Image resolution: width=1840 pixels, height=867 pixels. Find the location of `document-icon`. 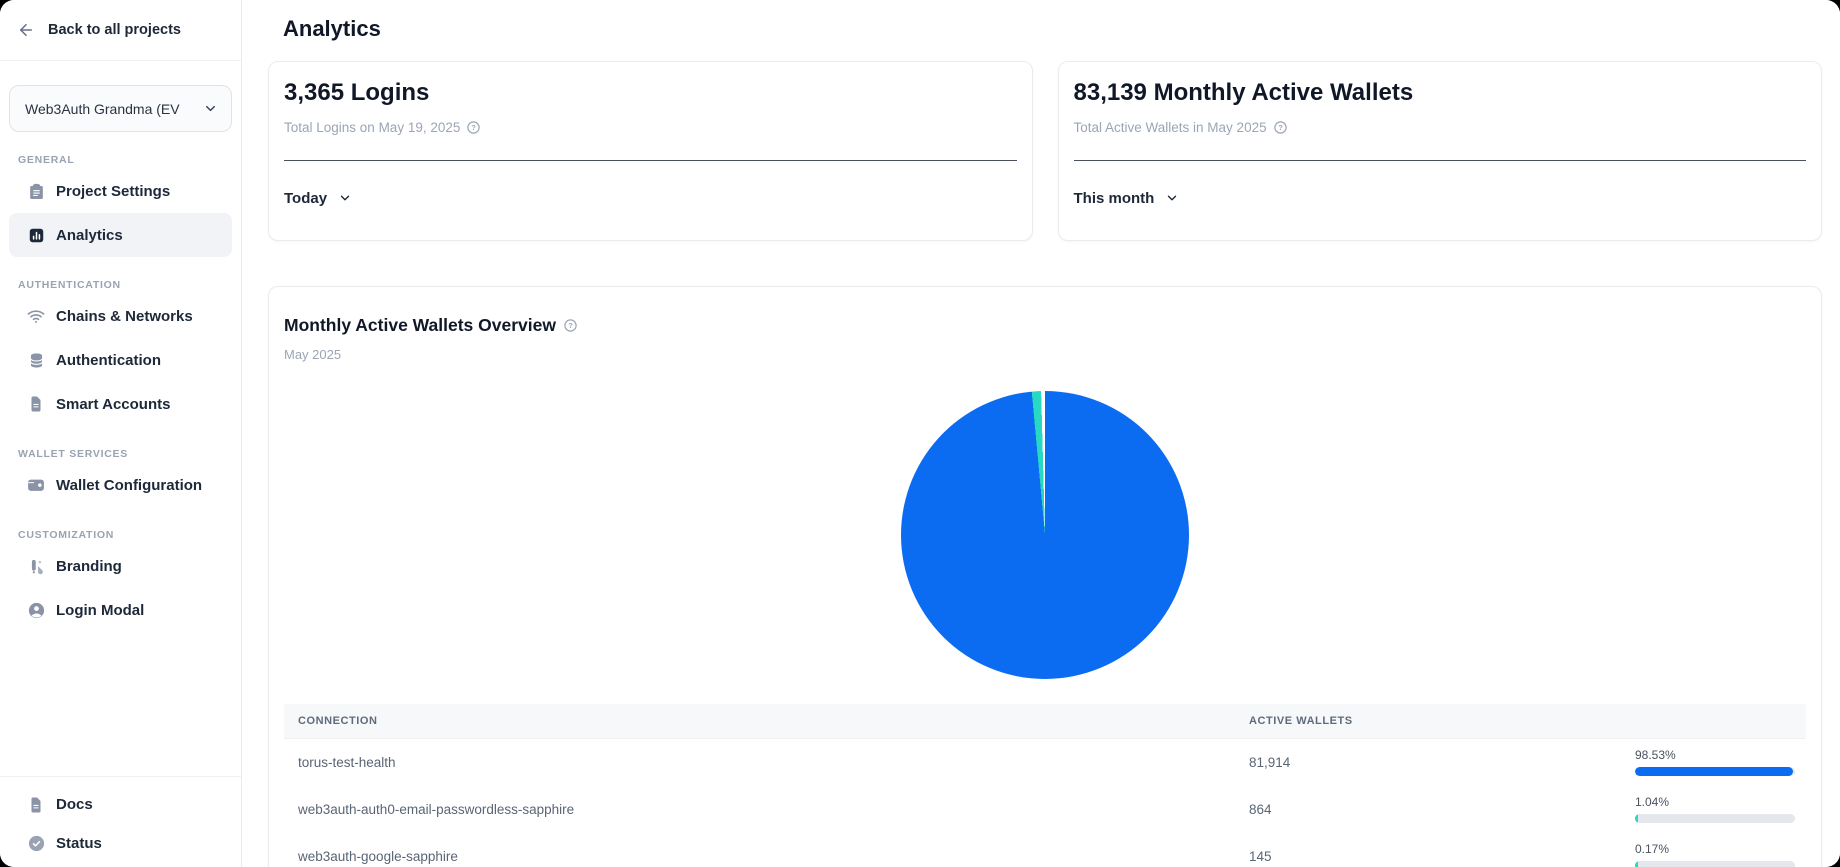

document-icon is located at coordinates (36, 805).